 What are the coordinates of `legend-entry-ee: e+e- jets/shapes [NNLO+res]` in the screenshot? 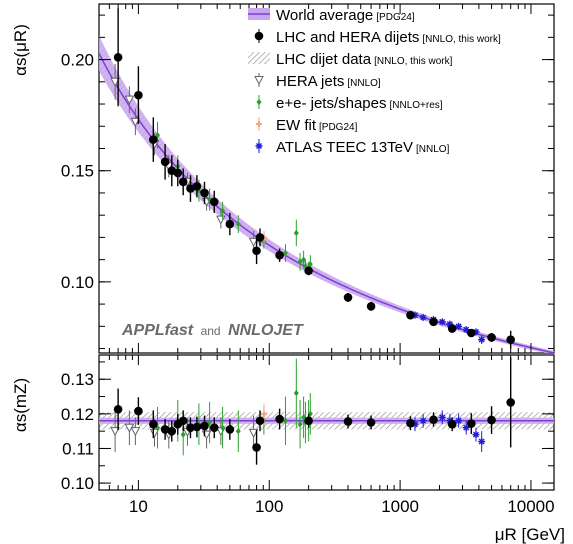 It's located at (349, 103).